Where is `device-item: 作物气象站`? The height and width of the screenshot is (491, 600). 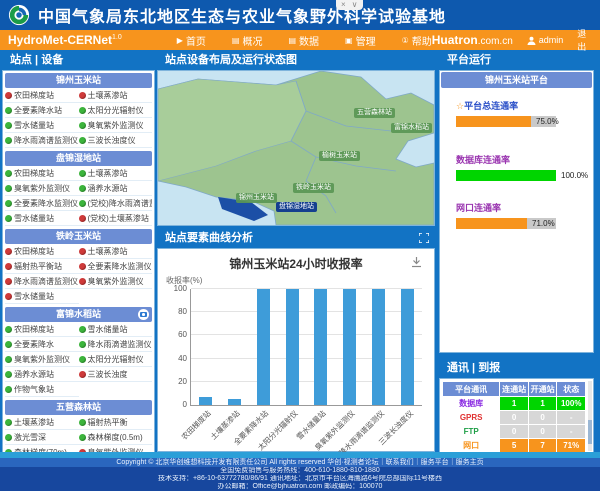
device-item: 作物气象站 is located at coordinates (42, 389).